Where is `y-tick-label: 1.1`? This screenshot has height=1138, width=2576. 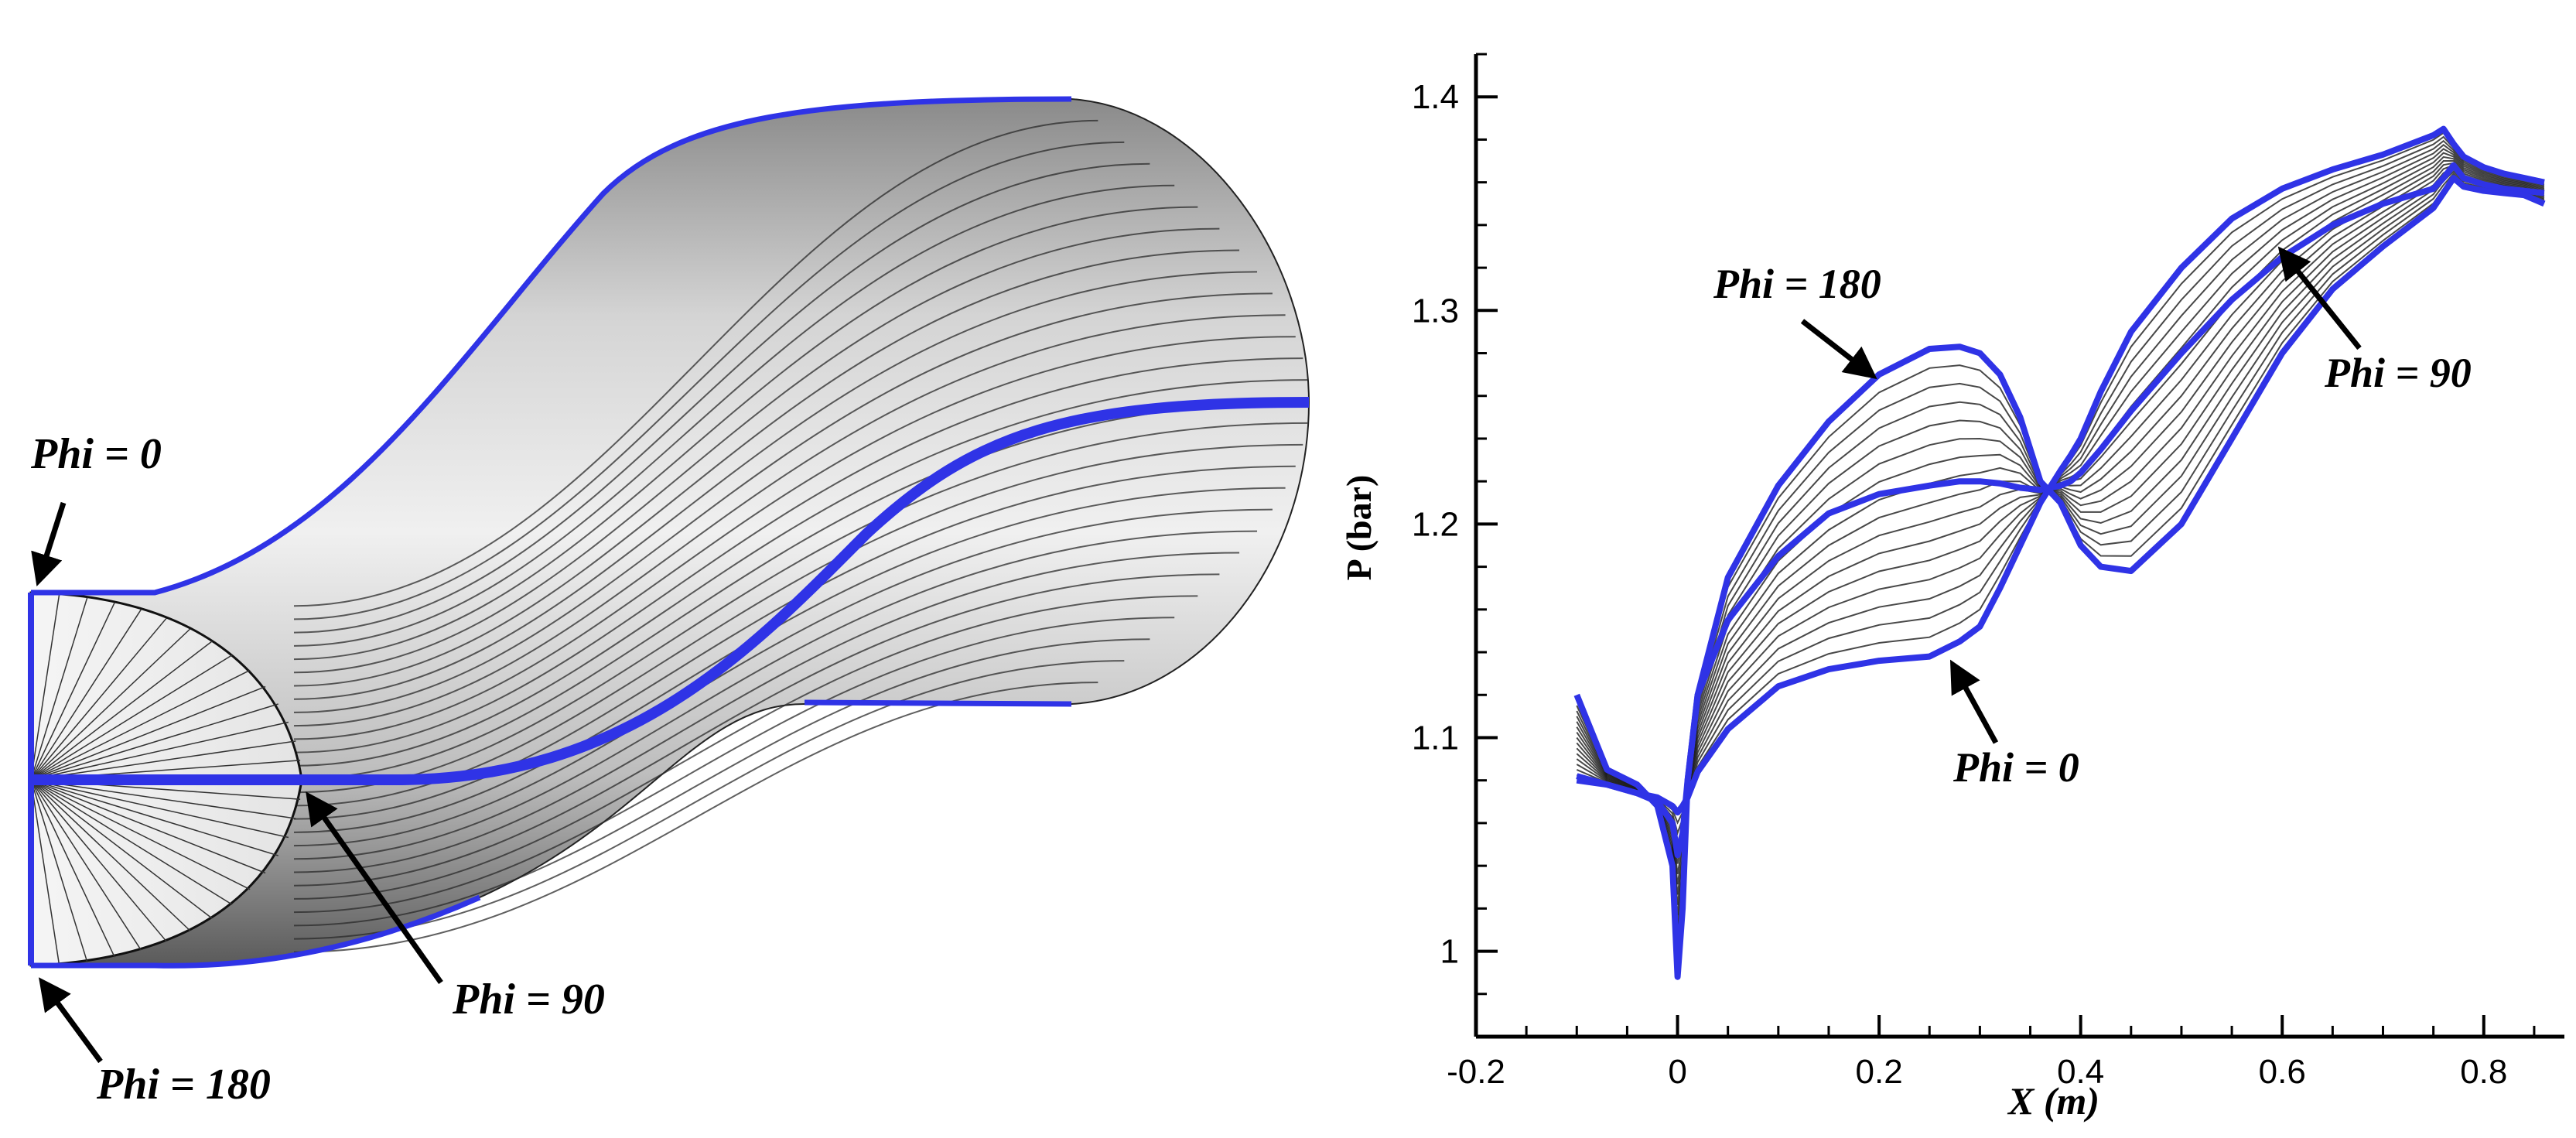 y-tick-label: 1.1 is located at coordinates (1435, 738).